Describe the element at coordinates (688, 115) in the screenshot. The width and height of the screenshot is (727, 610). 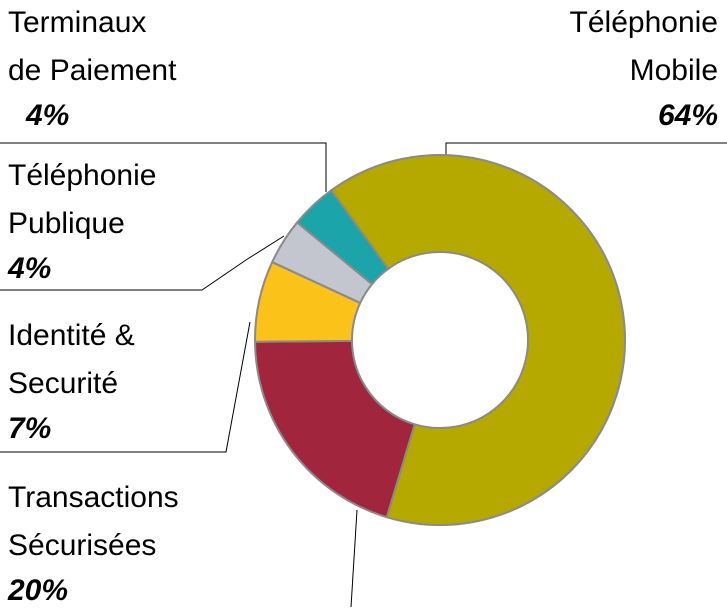
I see `value-label: 64%` at that location.